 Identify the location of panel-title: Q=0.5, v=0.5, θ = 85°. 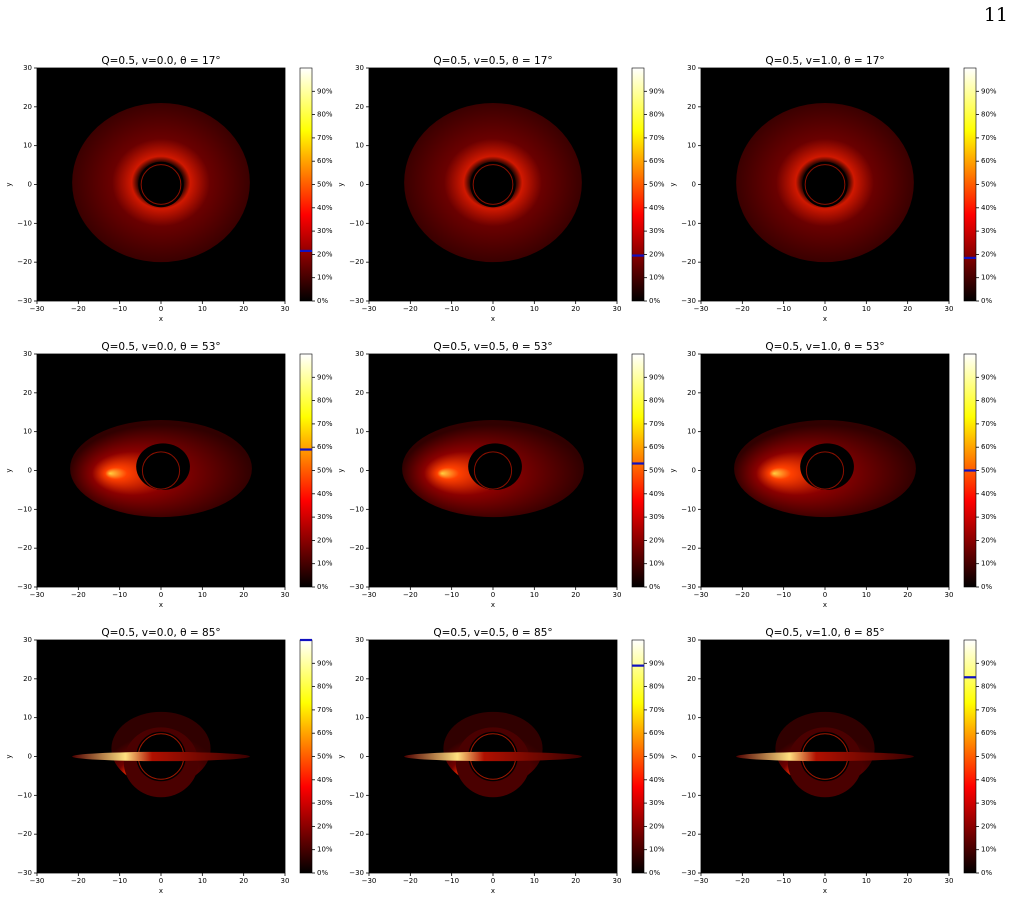
(492, 633).